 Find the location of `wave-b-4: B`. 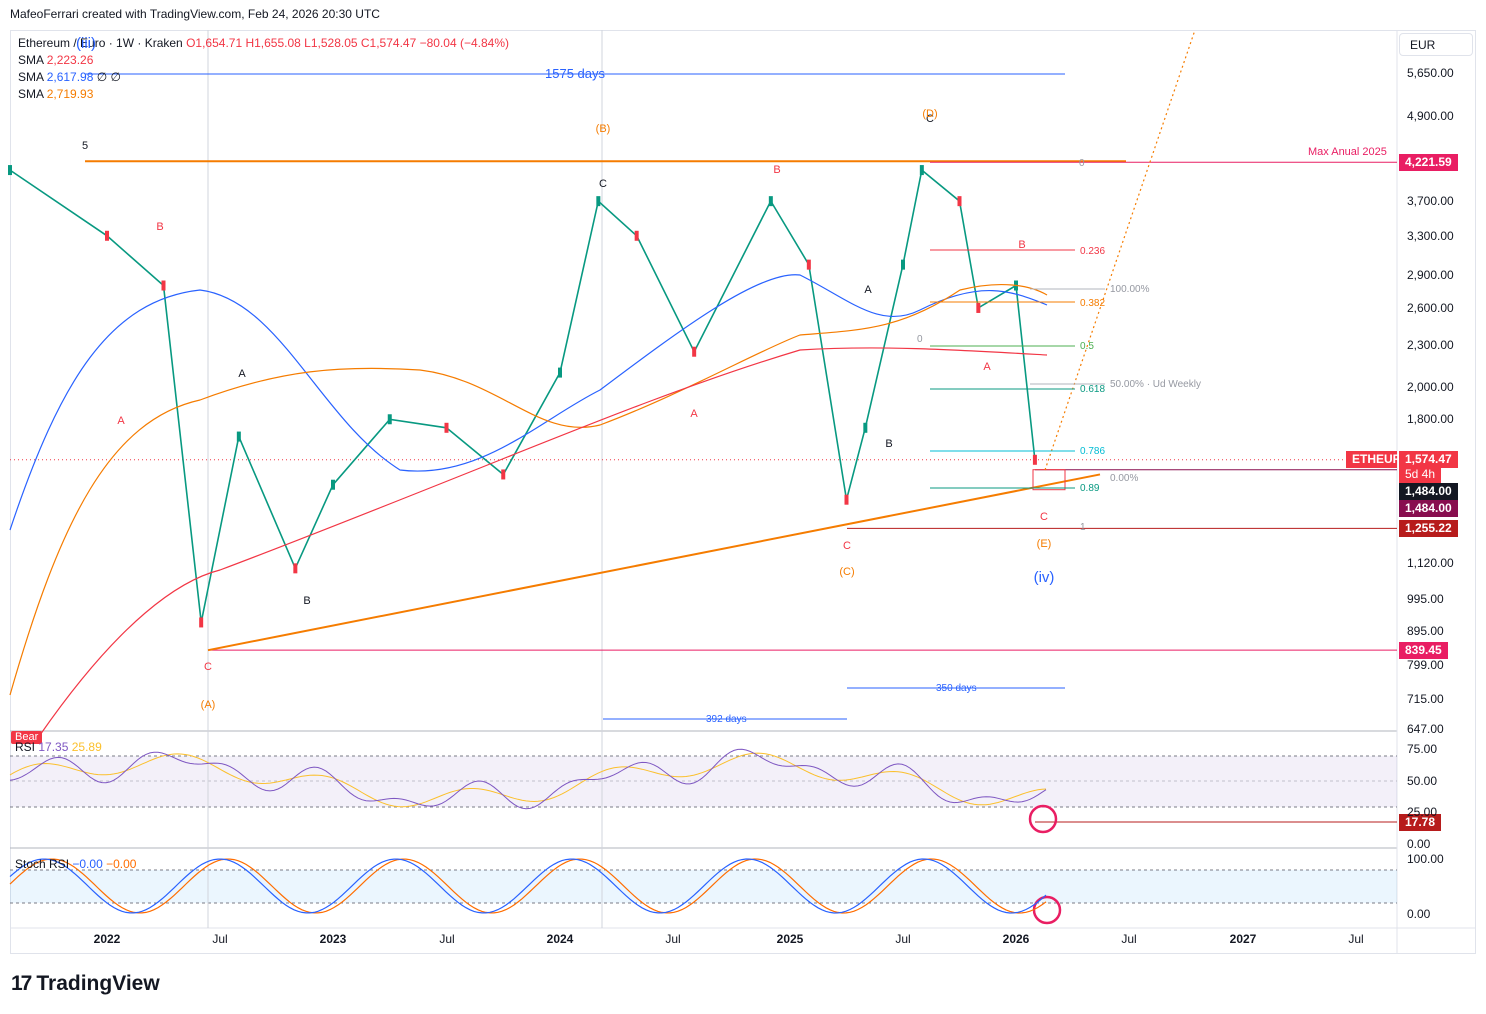

wave-b-4: B is located at coordinates (889, 444).